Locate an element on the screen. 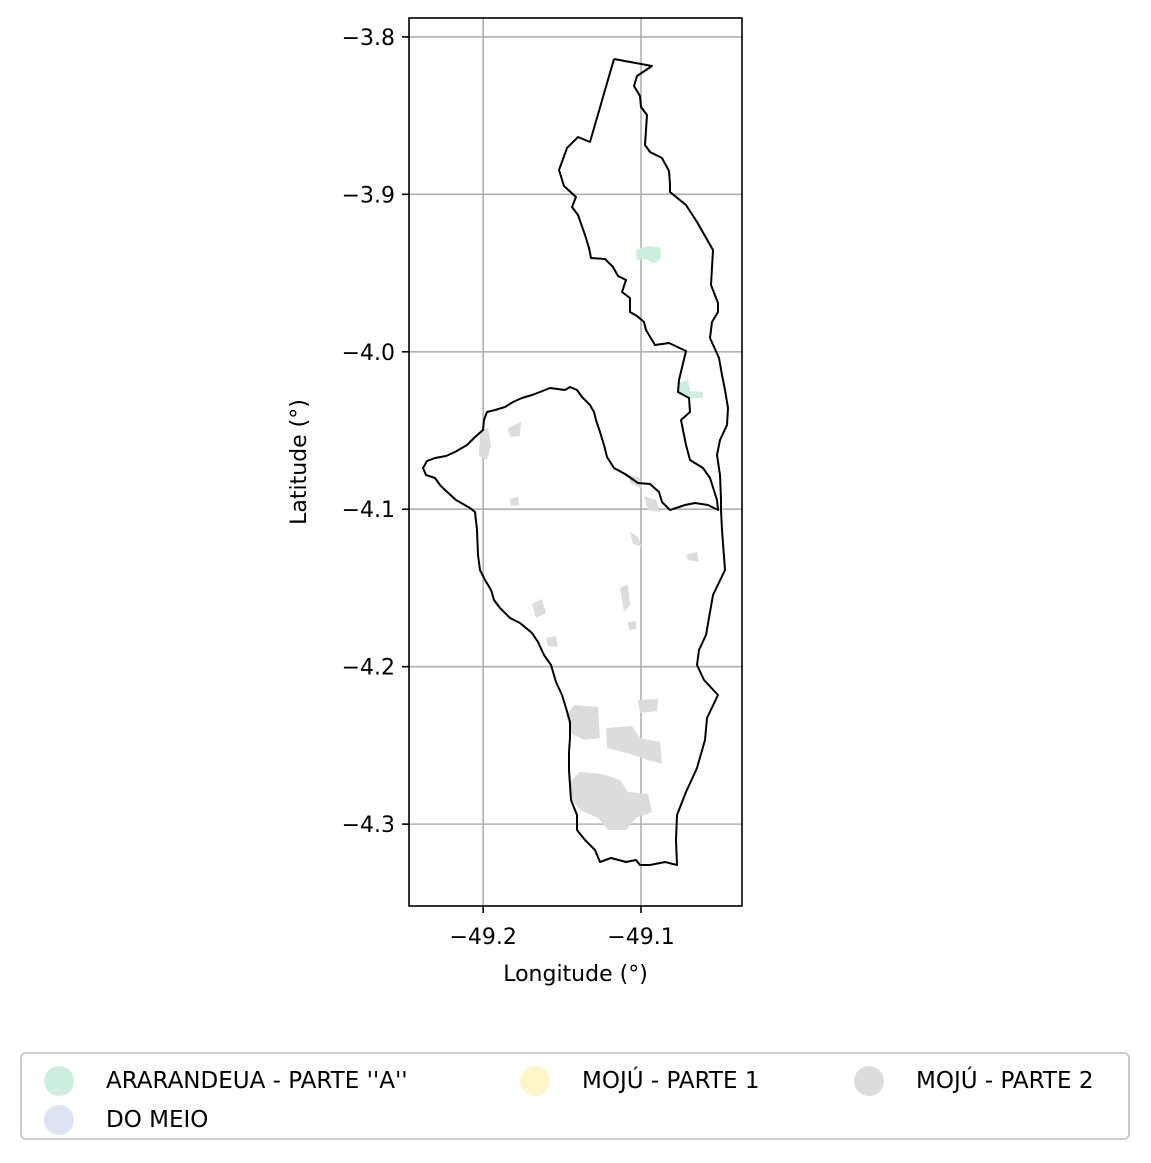  y-tick-label: −3.9 is located at coordinates (368, 195).